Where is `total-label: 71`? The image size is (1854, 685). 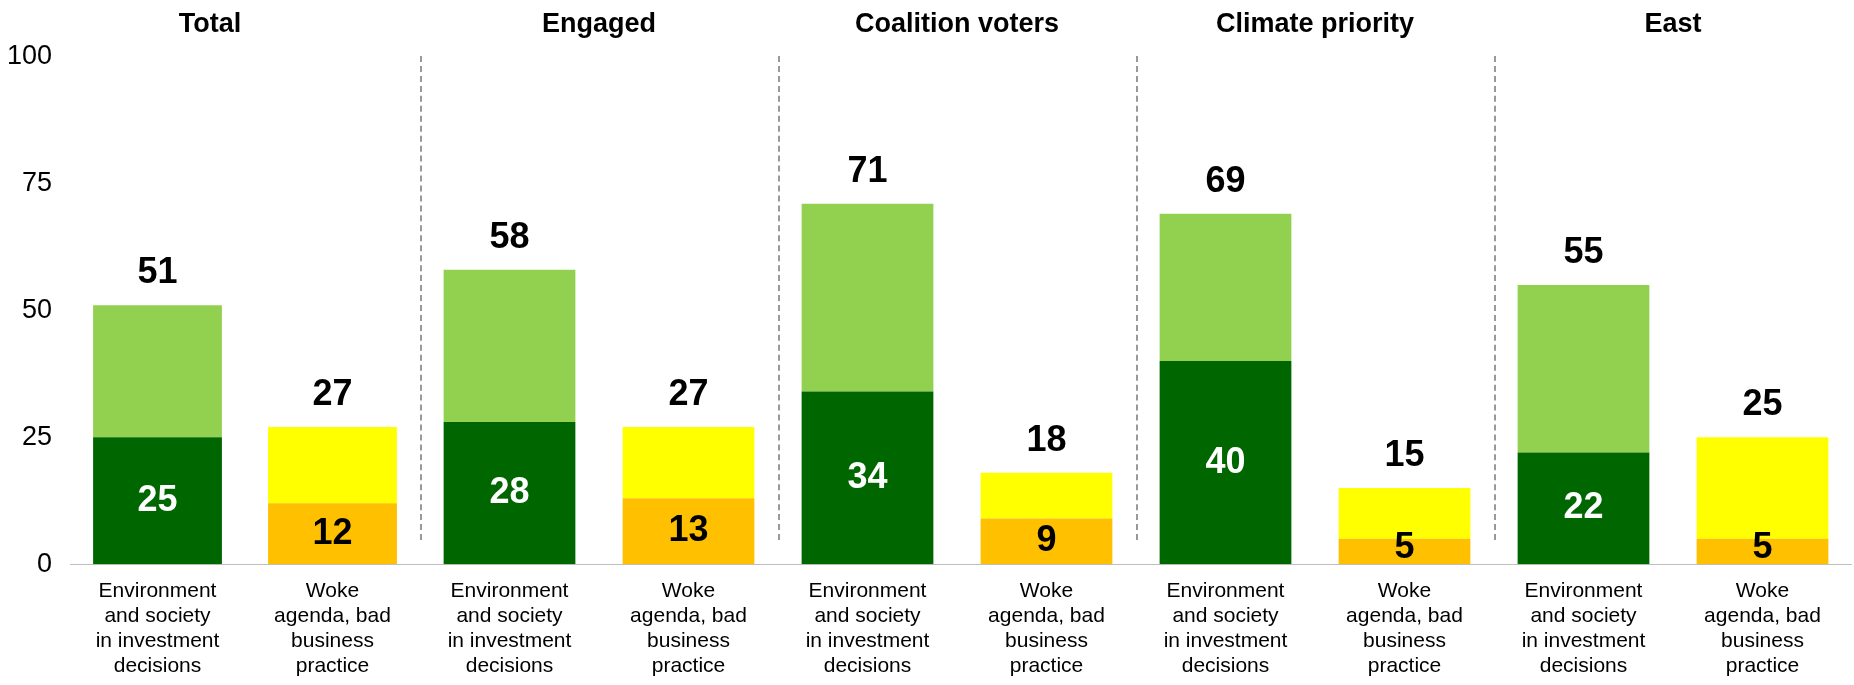
total-label: 71 is located at coordinates (867, 169).